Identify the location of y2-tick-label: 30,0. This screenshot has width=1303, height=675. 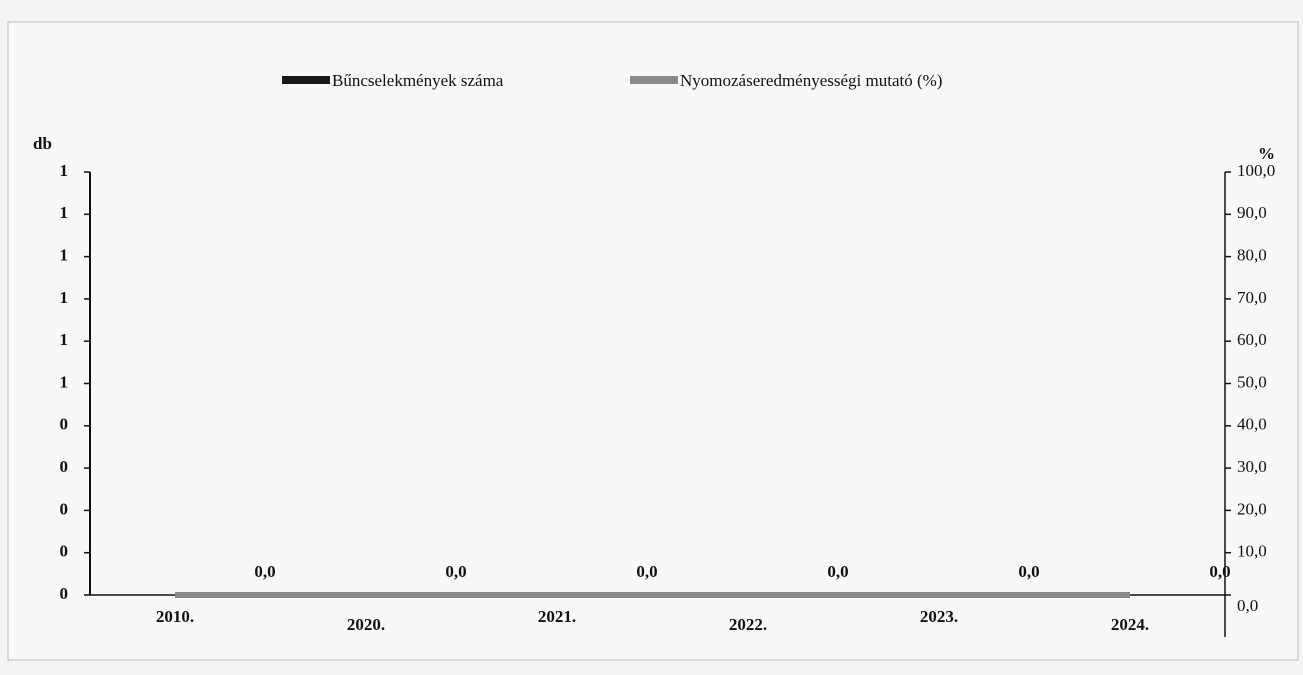
(1252, 466).